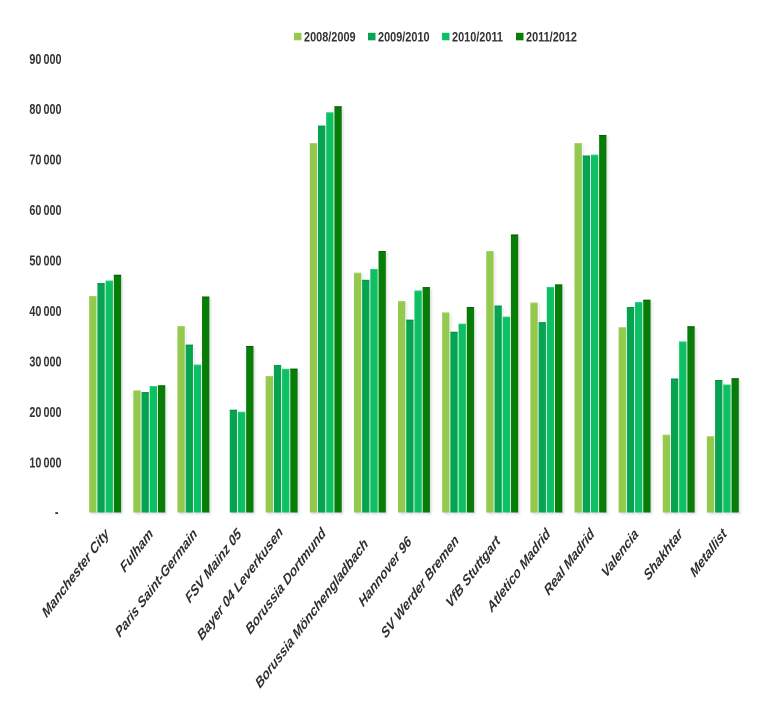  I want to click on svg-text: 40 000, so click(45, 310).